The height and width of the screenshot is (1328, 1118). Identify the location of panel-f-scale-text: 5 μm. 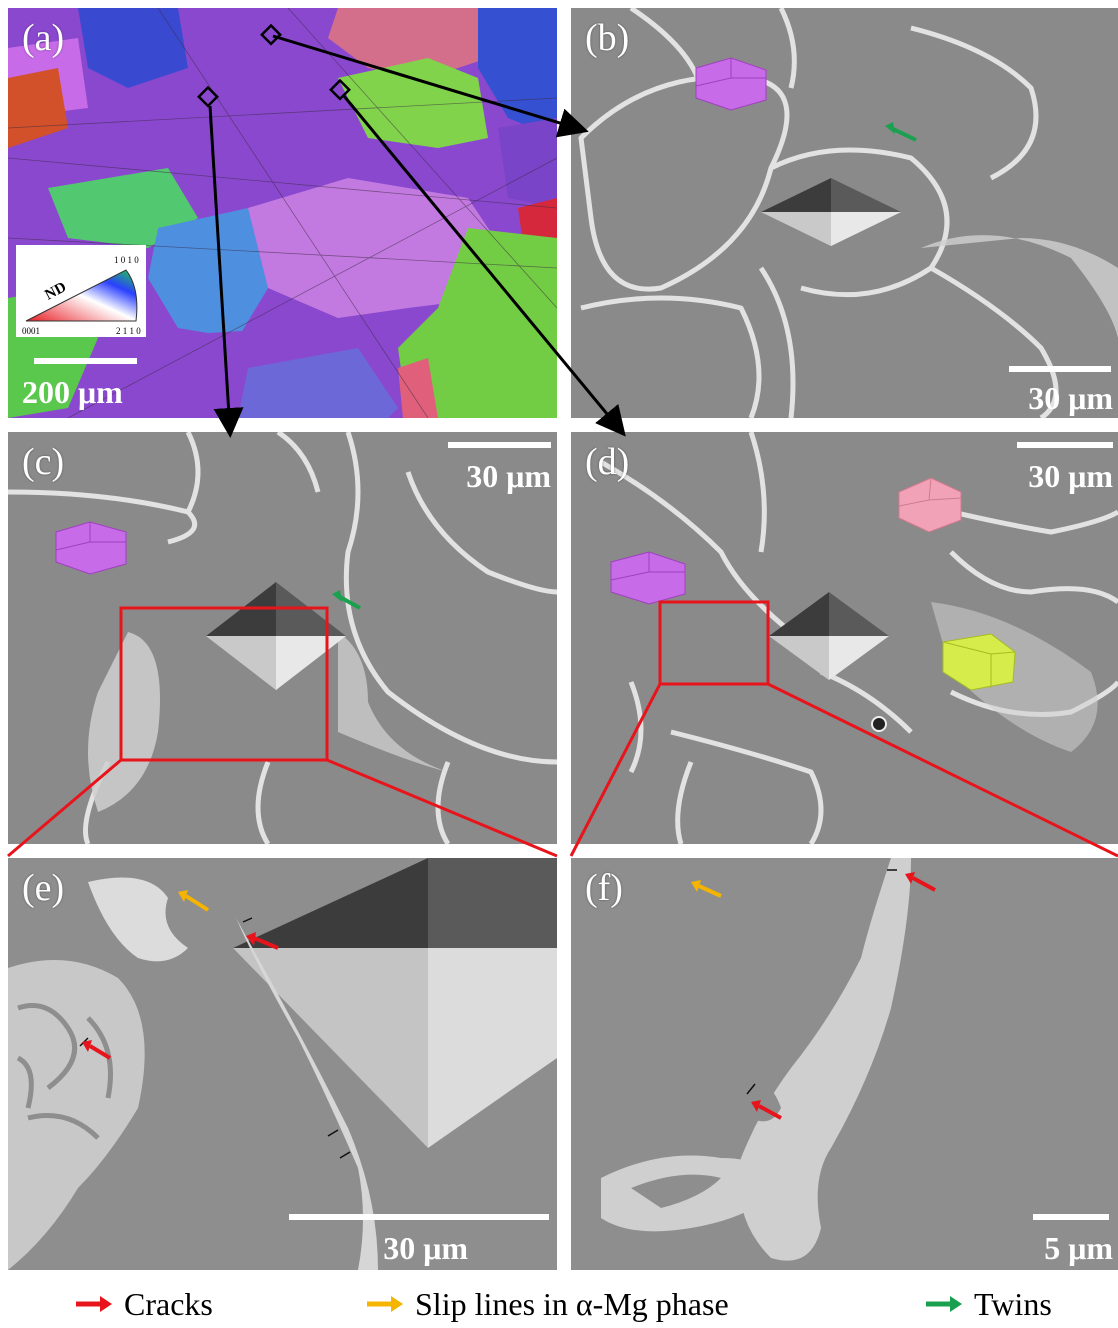
(1078, 1248).